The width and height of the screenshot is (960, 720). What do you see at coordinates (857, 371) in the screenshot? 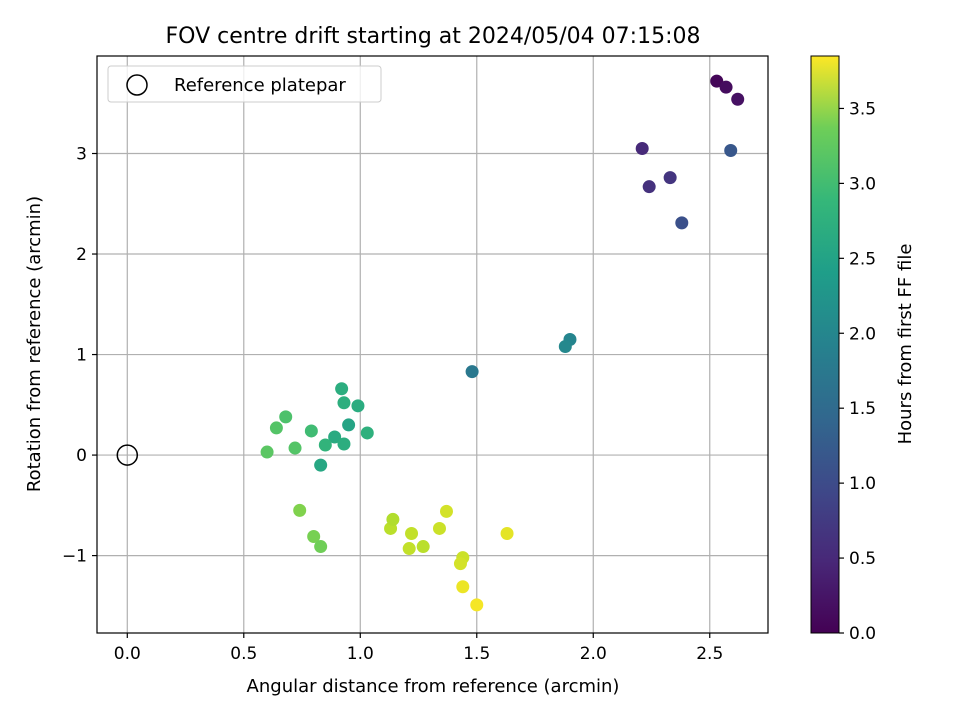
I see `colorbar-ticks: 0.0 0.5 1.0 1.5 2.0 2.5 3.0 3.5` at bounding box center [857, 371].